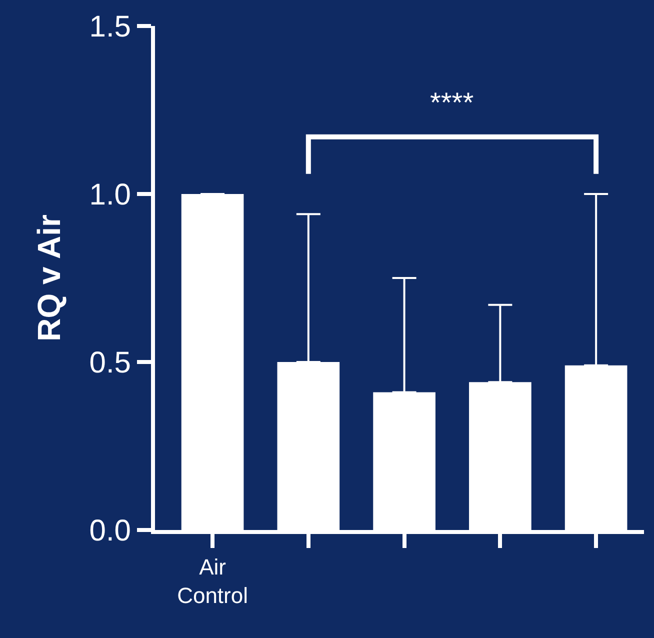  I want to click on y-axis-title: RQ v Air, so click(49, 278).